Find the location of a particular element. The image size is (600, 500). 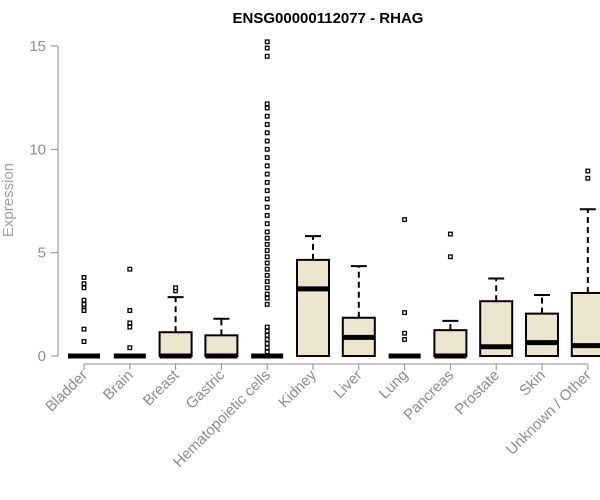

y-tick-label: 5 is located at coordinates (42, 253).